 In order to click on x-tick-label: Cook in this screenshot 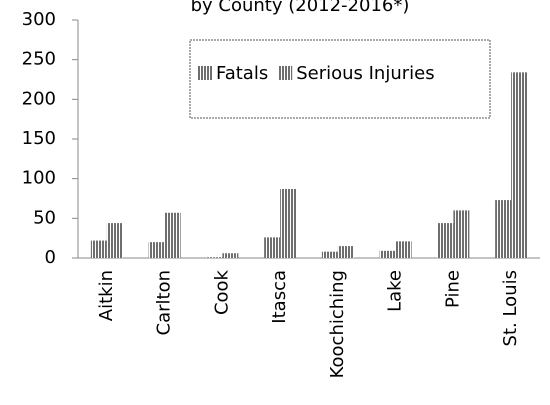, I will do `click(221, 292)`.